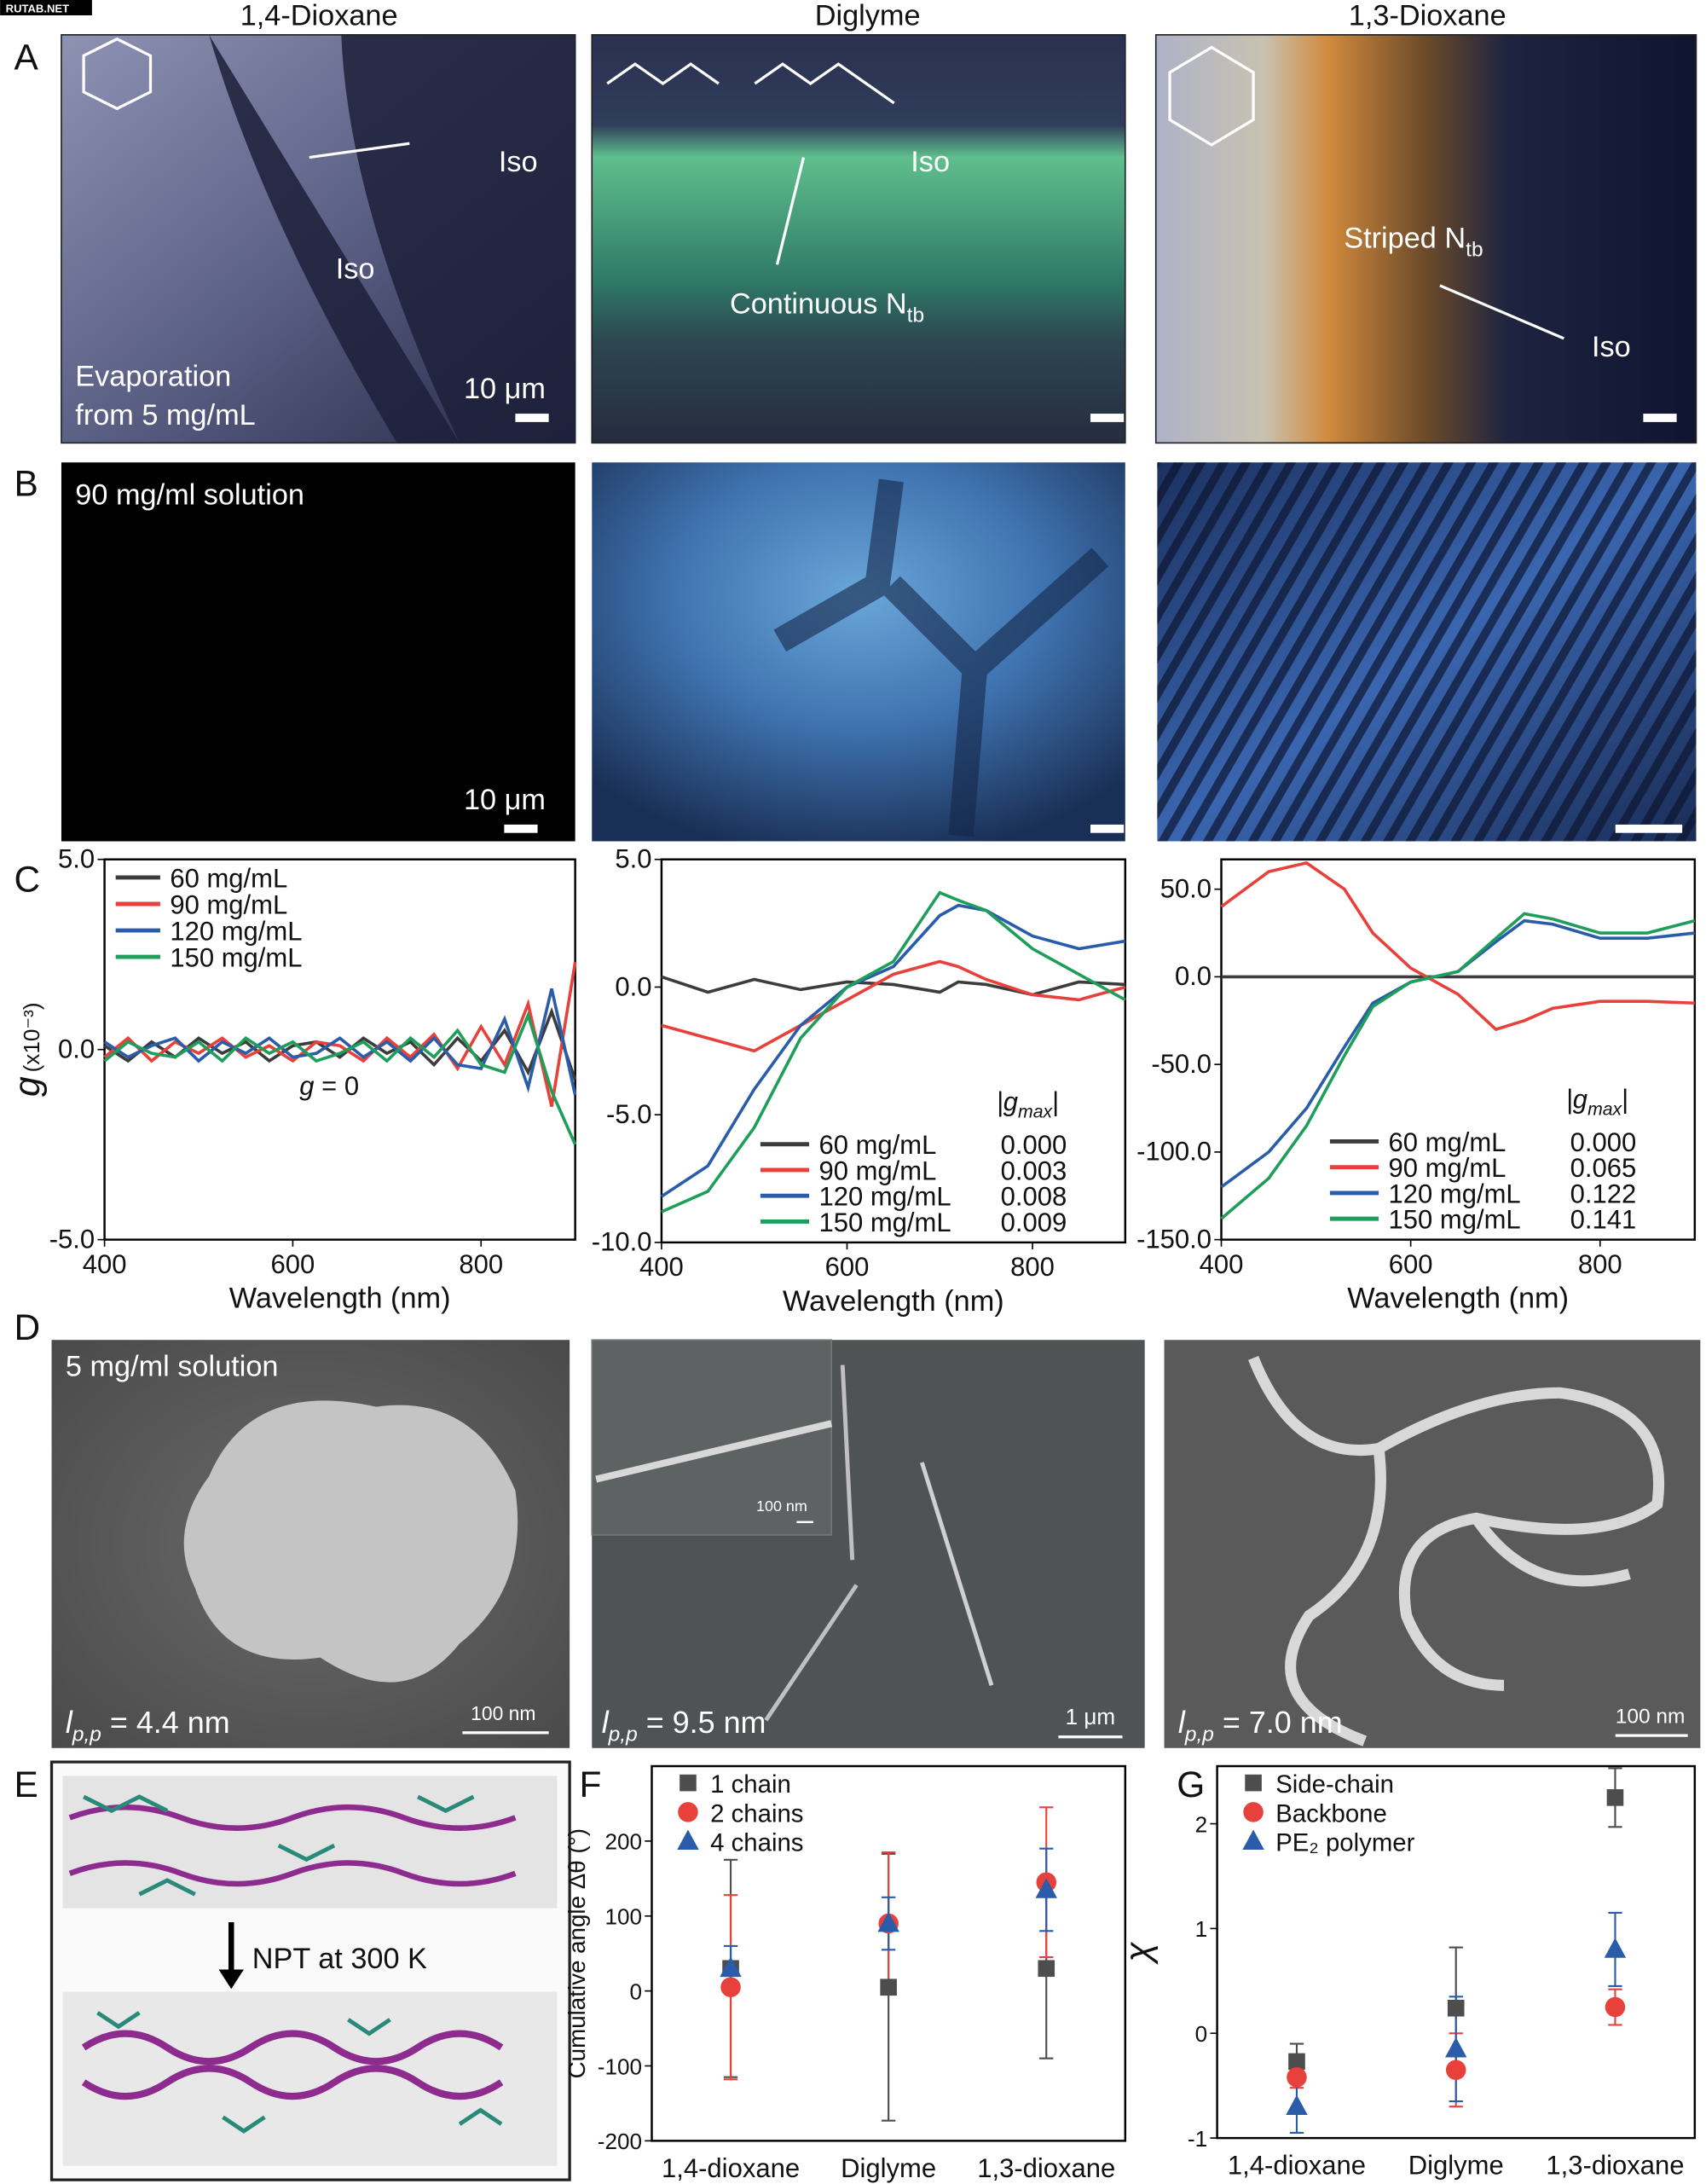 Image resolution: width=1706 pixels, height=2184 pixels. I want to click on label: from 5 mg/mL, so click(165, 416).